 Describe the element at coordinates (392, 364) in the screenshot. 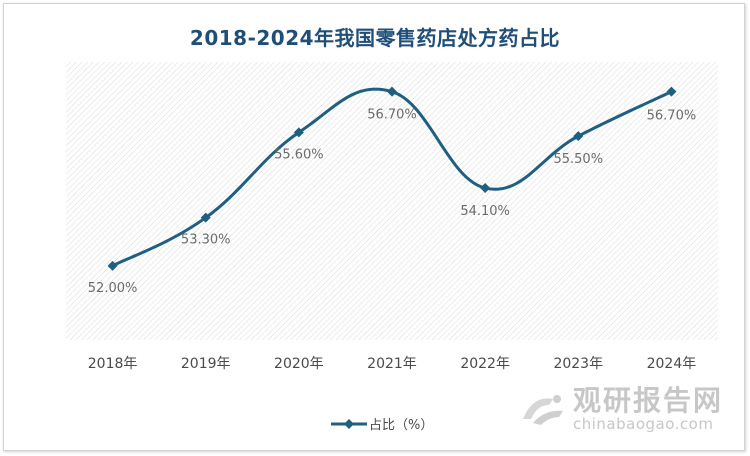

I see `x-tick-label: 2021年` at that location.